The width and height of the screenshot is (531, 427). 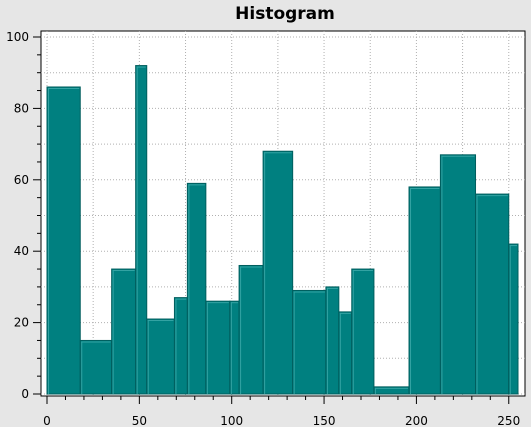 What do you see at coordinates (21, 323) in the screenshot?
I see `y-tick-label: 20` at bounding box center [21, 323].